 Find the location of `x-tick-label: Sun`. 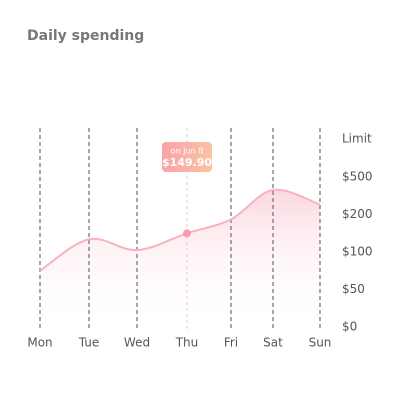

x-tick-label: Sun is located at coordinates (320, 343).